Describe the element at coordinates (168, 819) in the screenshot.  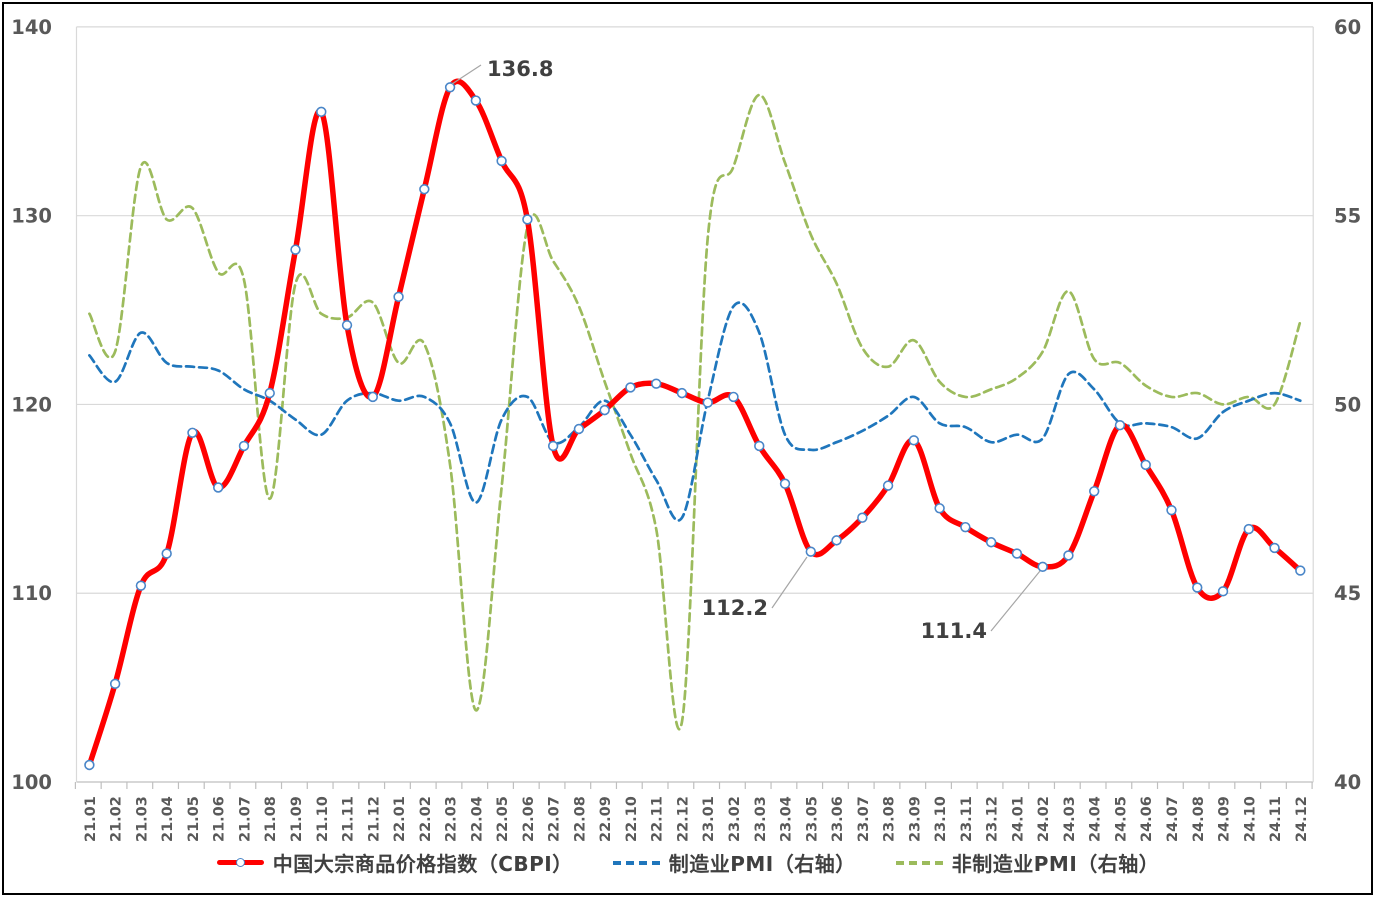
I see `x-axis-tick-label: 21.04` at that location.